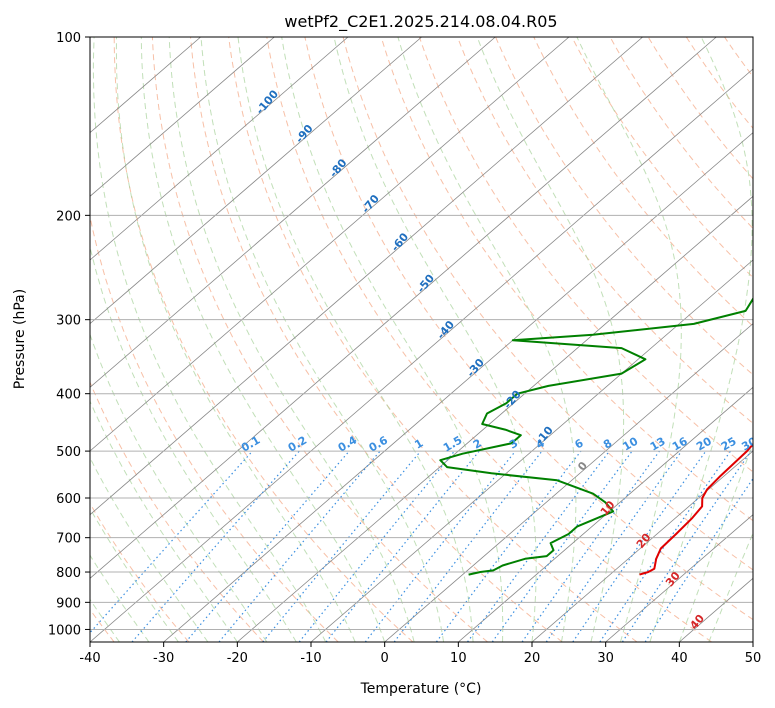 The height and width of the screenshot is (708, 775). Describe the element at coordinates (605, 658) in the screenshot. I see `x-tick-label: 30` at that location.